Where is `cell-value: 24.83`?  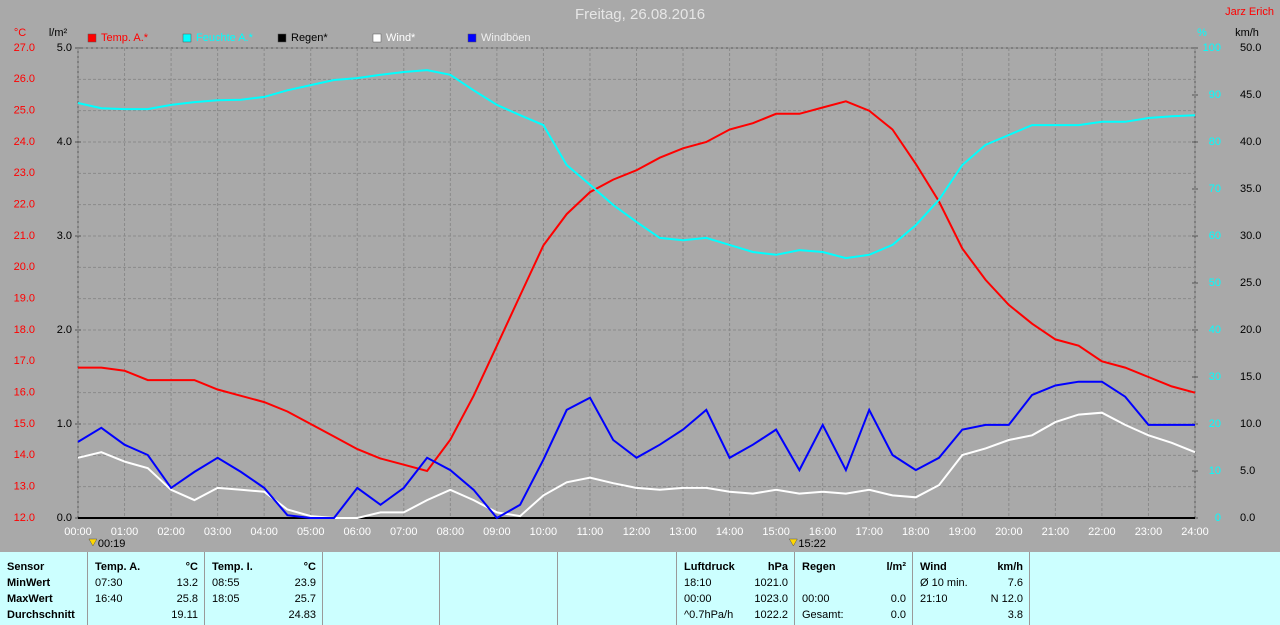
cell-value: 24.83 is located at coordinates (302, 615).